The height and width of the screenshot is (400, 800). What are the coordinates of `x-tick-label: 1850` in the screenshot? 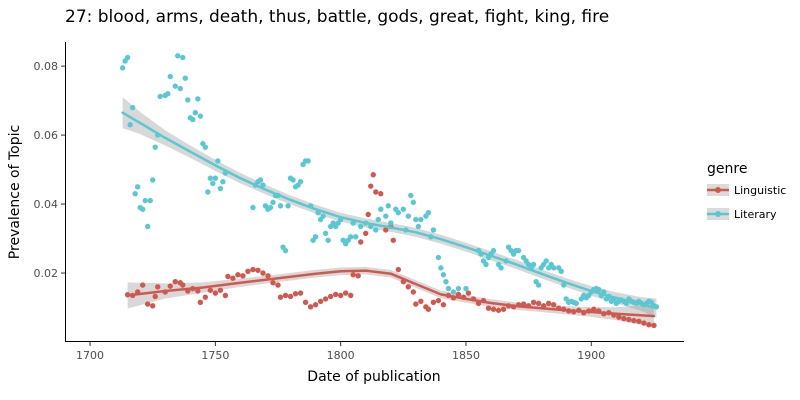 It's located at (466, 355).